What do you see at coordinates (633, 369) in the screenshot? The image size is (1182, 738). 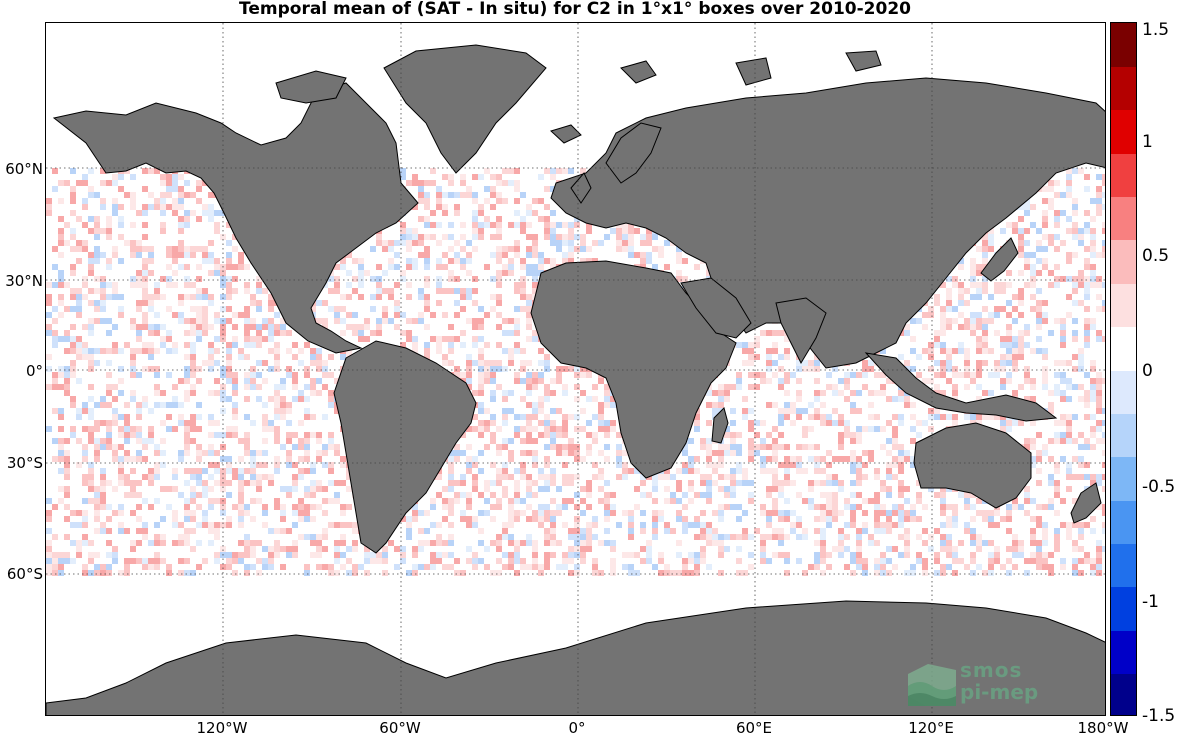 I see `africa` at bounding box center [633, 369].